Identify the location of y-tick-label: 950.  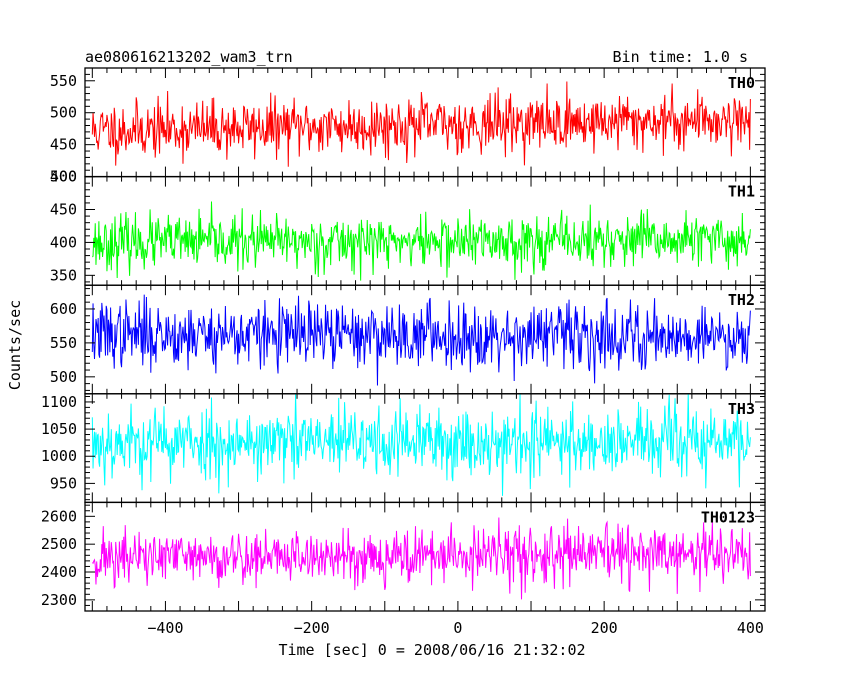
(63, 483).